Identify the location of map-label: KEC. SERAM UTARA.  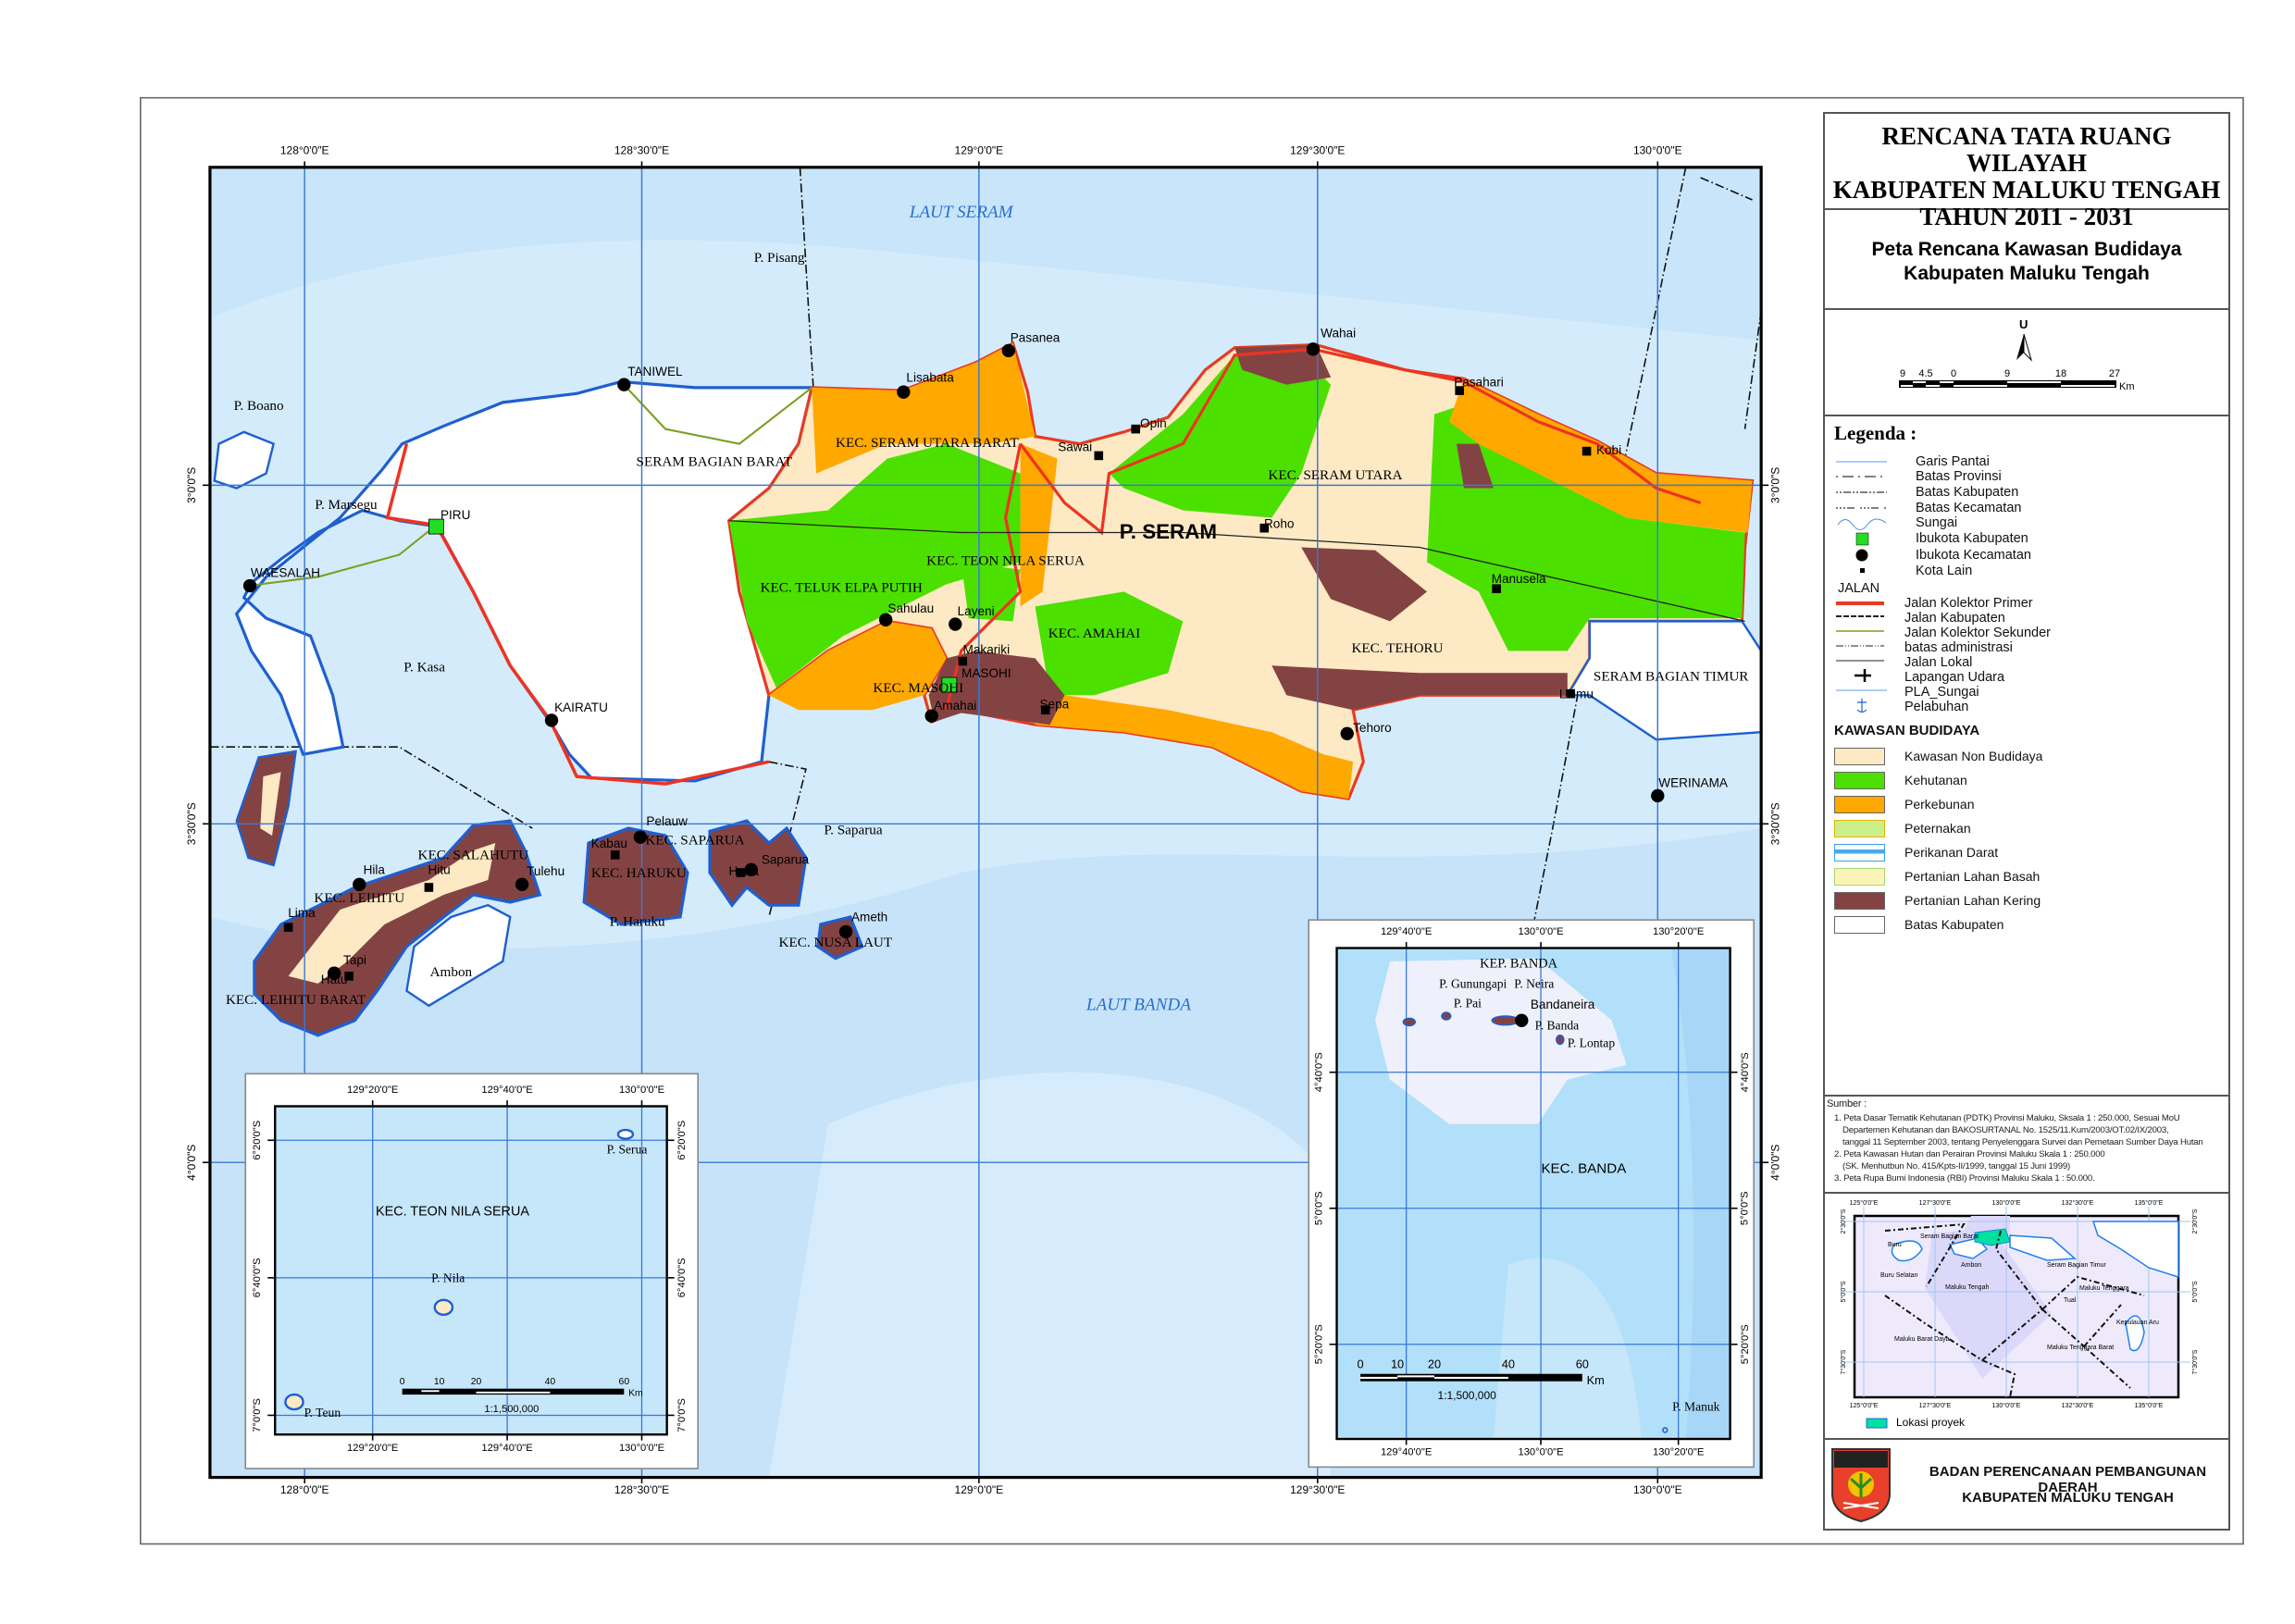
(1335, 475).